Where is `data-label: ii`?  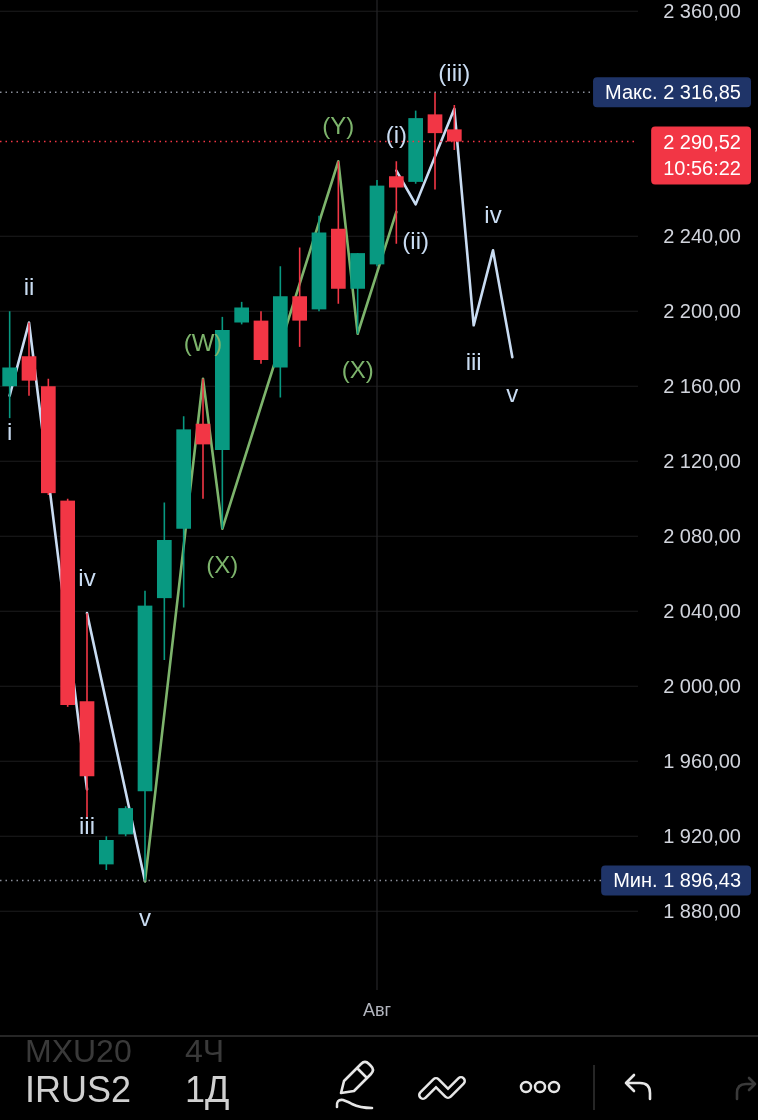
data-label: ii is located at coordinates (29, 286).